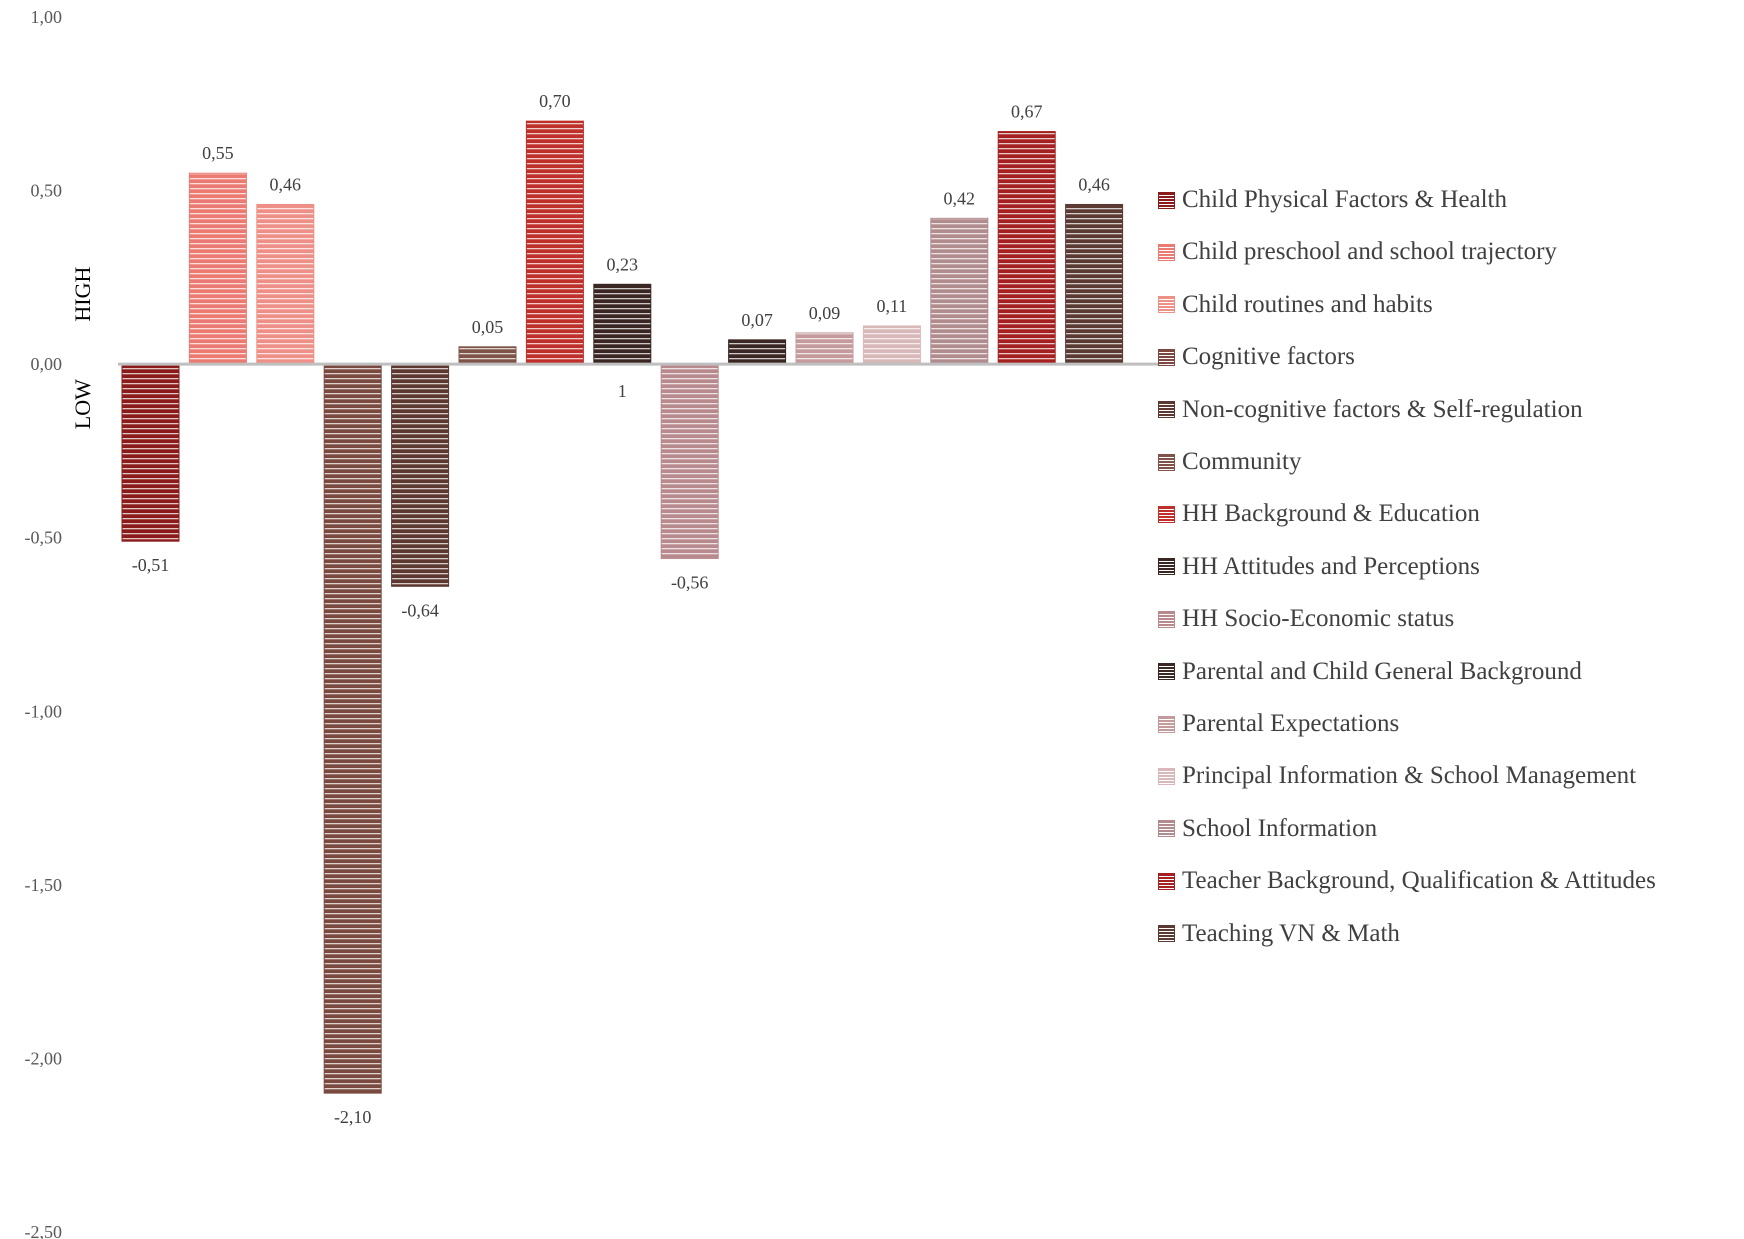 The image size is (1744, 1239). Describe the element at coordinates (44, 711) in the screenshot. I see `y-tick-label: -1,00` at that location.